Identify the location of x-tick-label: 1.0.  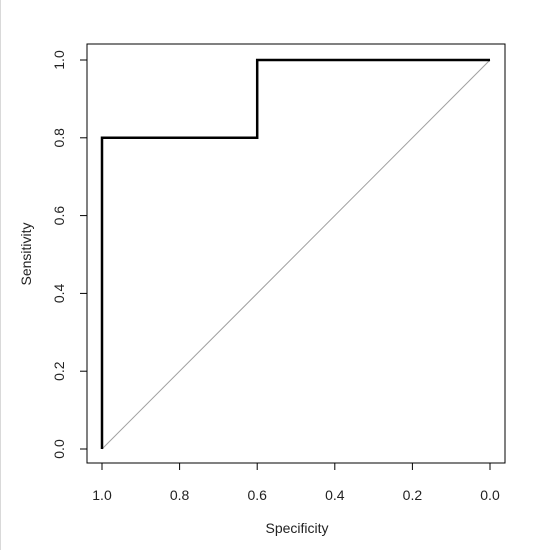
(102, 495).